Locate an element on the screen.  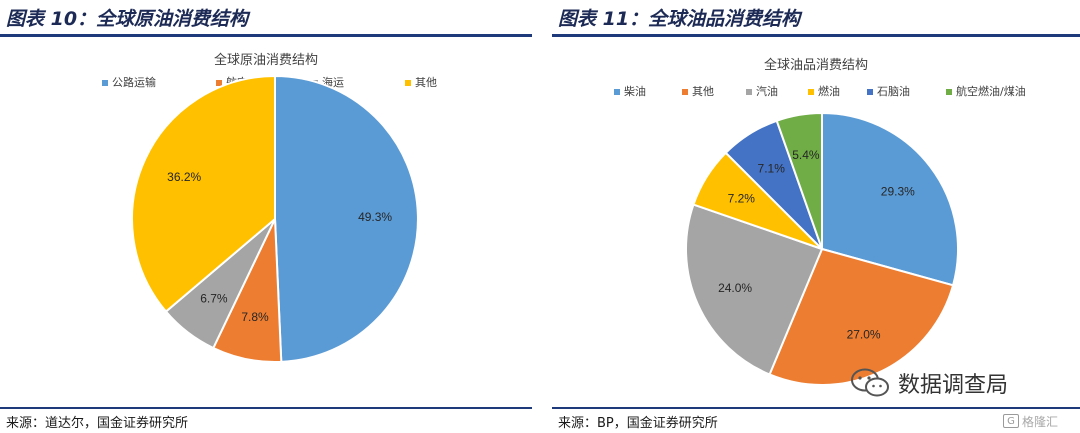
data-label-石脑油: 7.1% is located at coordinates (772, 169).